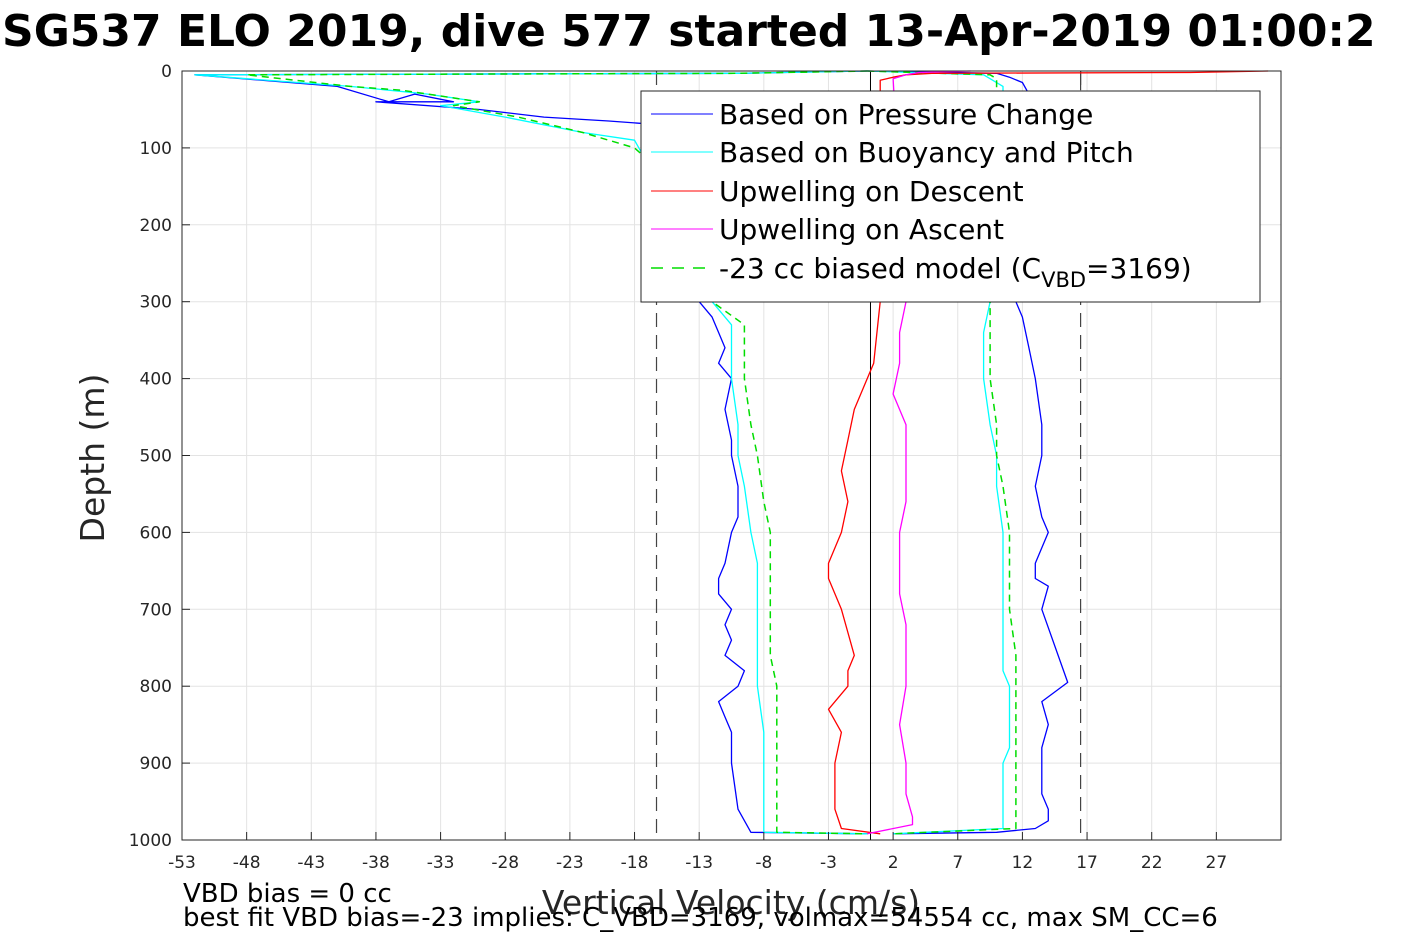 The image size is (1417, 945). What do you see at coordinates (441, 863) in the screenshot?
I see `x-tick-label: -33` at bounding box center [441, 863].